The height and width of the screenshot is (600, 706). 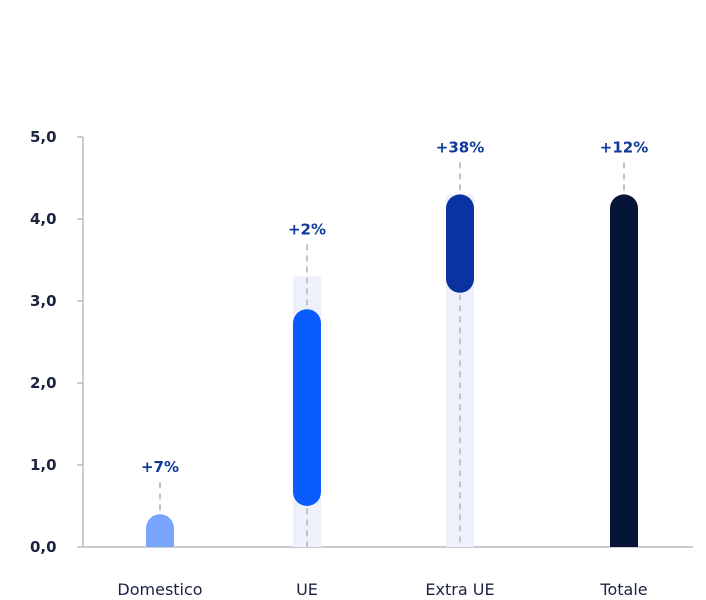 What do you see at coordinates (43, 137) in the screenshot?
I see `y-tick-label: 5,0` at bounding box center [43, 137].